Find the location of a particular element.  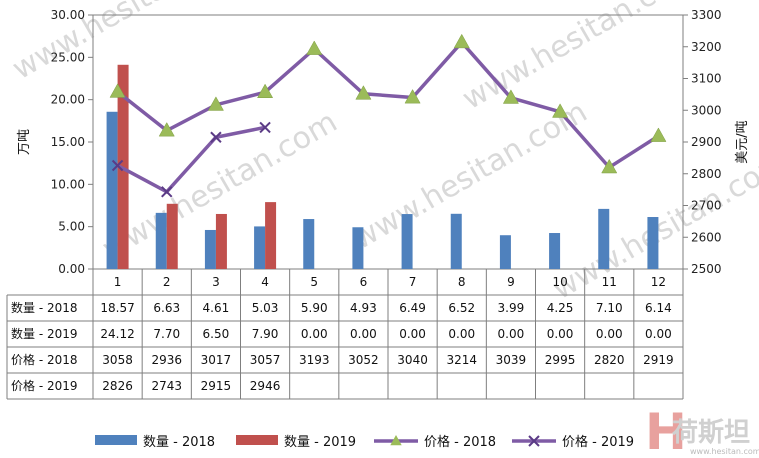

table-cell: 18.57 is located at coordinates (117, 308).